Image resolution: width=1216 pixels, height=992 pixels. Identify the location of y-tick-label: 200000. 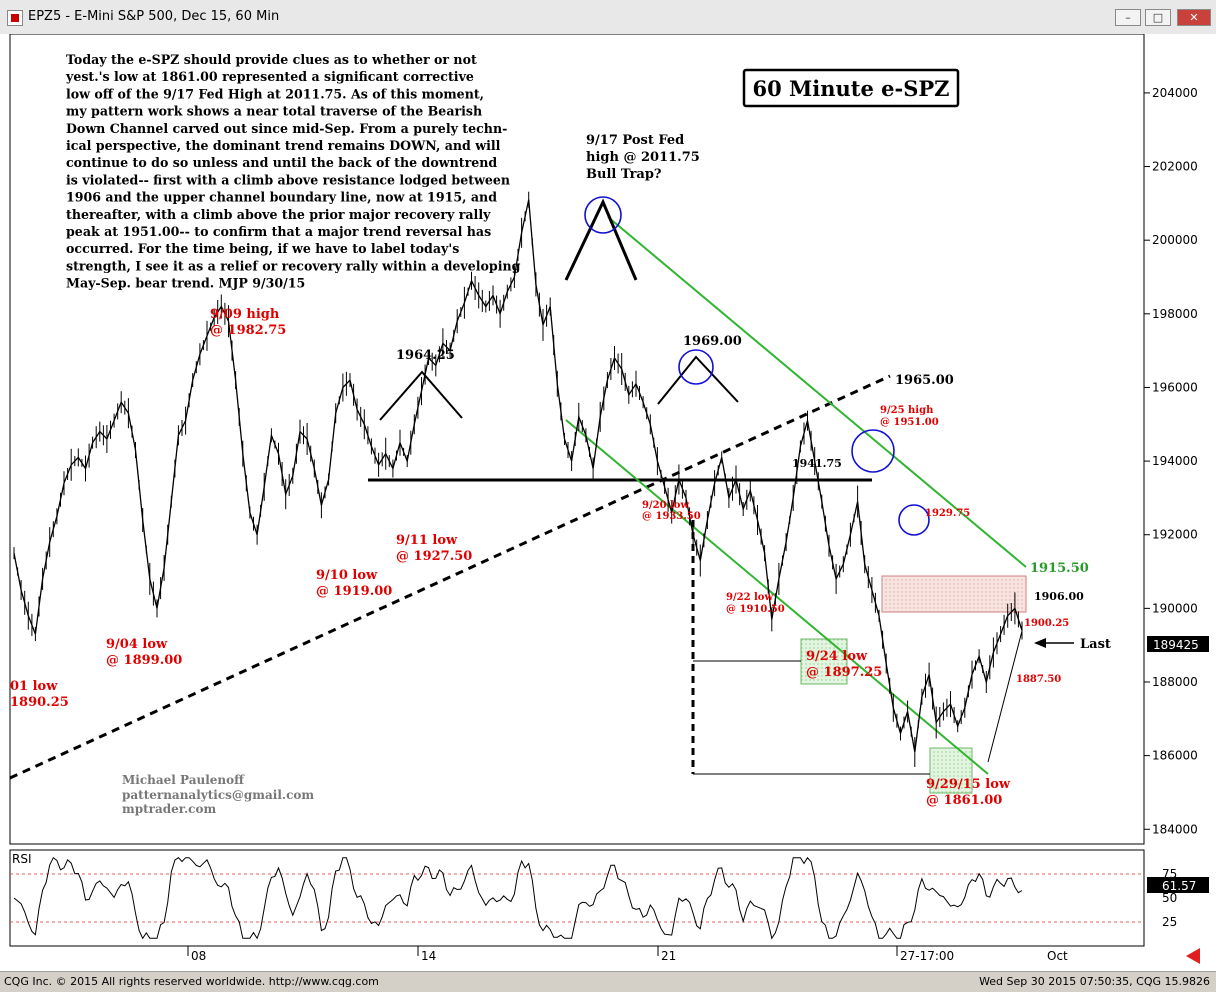
(1175, 240).